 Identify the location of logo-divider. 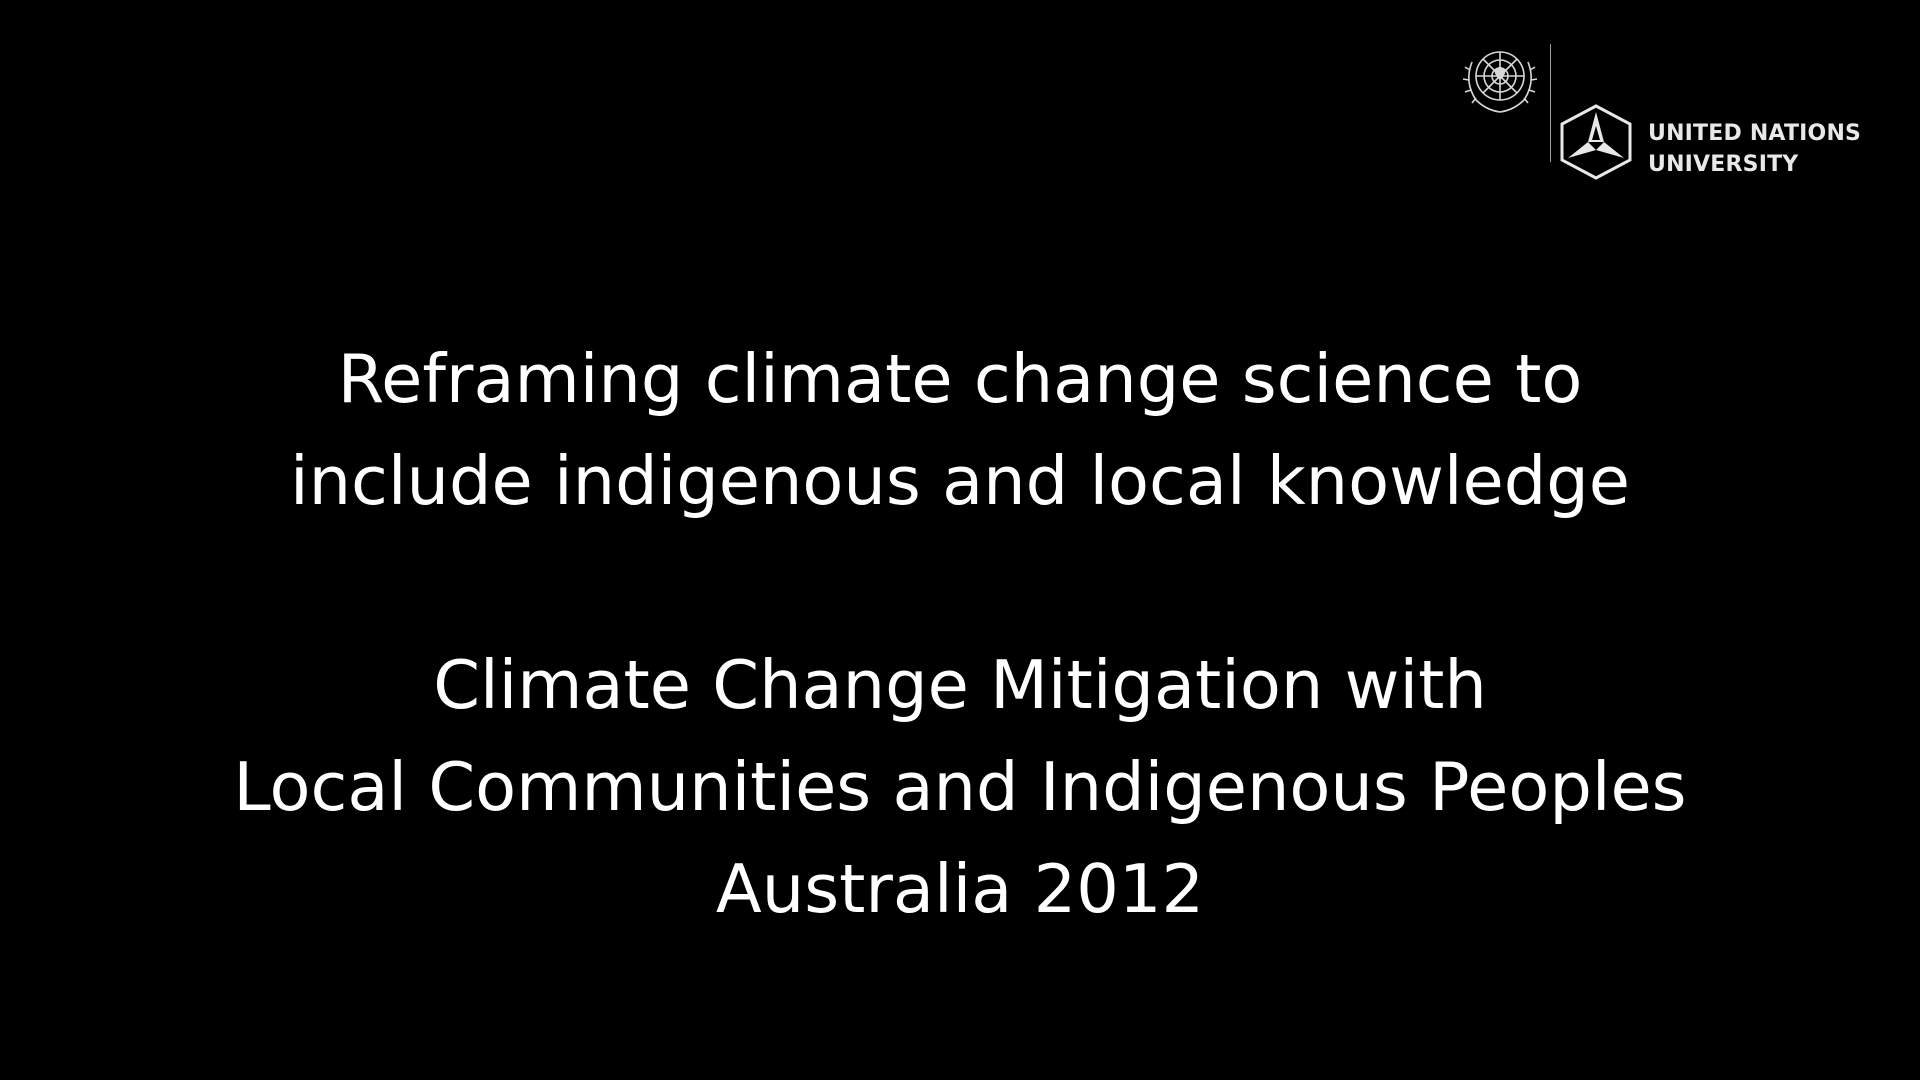
(1550, 103).